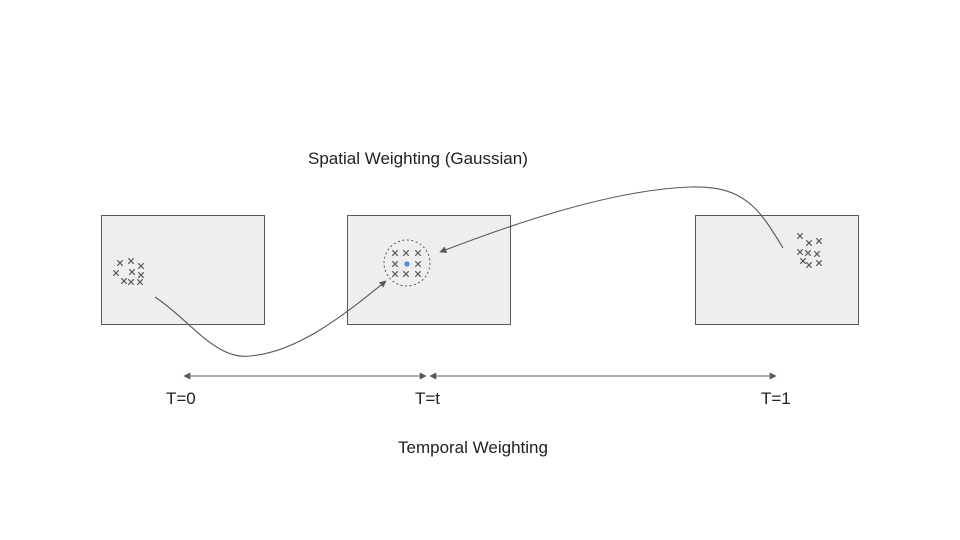 This screenshot has height=540, width=960. I want to click on spatial-weighting-label: Spatial Weighting (Gaussian), so click(418, 158).